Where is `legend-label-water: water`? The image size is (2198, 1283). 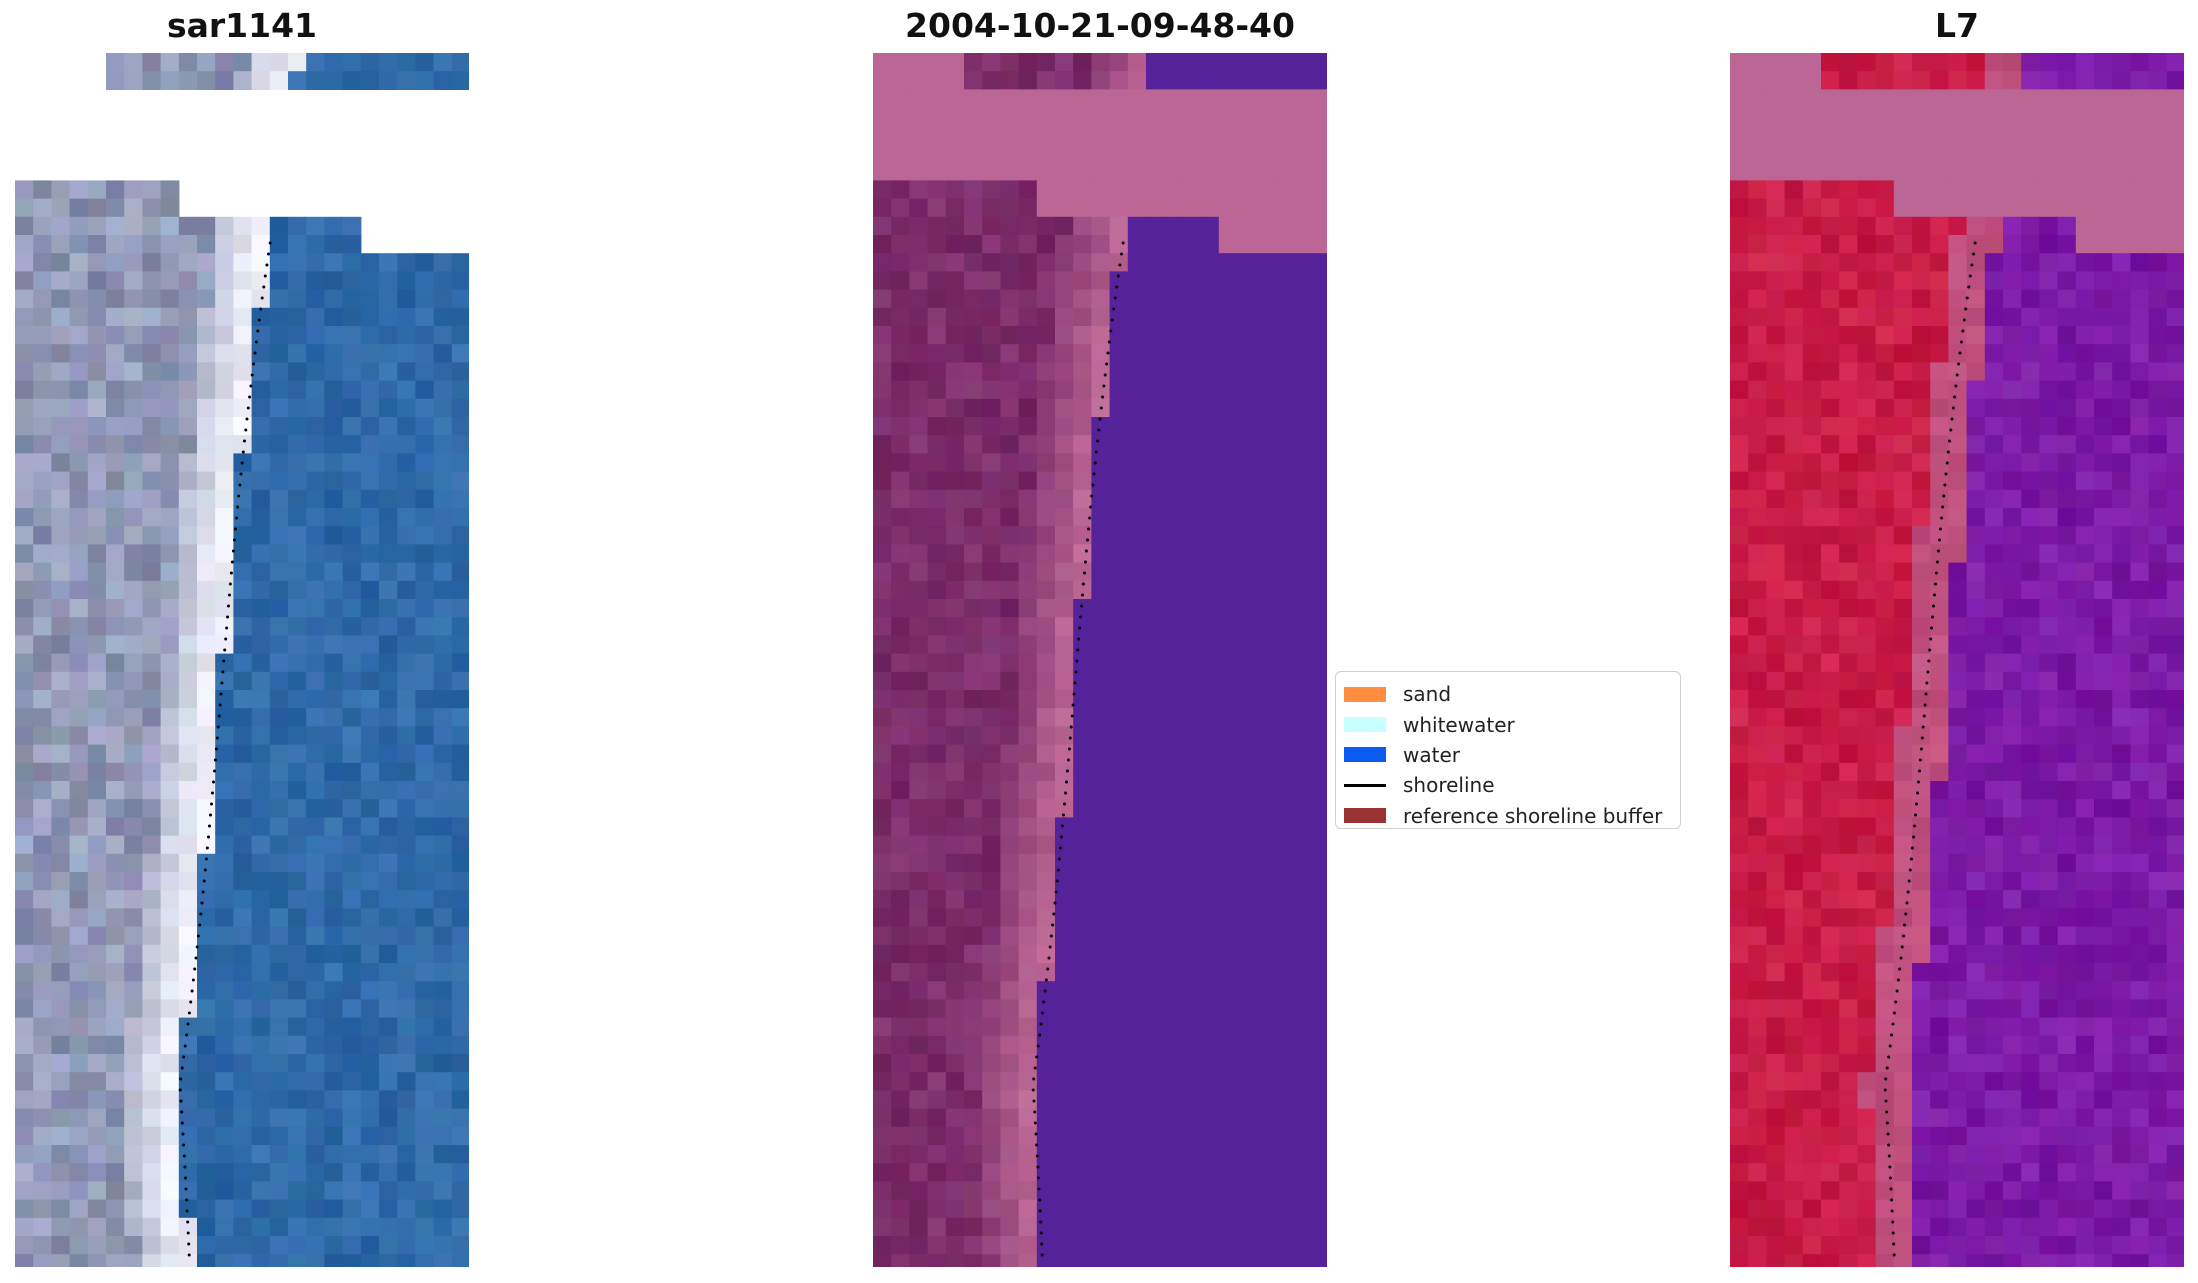 legend-label-water: water is located at coordinates (1431, 754).